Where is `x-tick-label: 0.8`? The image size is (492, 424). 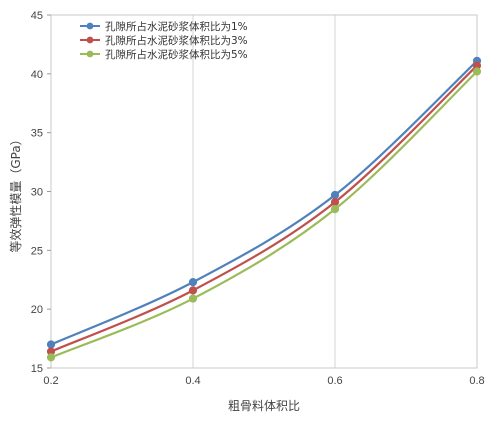 x-tick-label: 0.8 is located at coordinates (476, 381).